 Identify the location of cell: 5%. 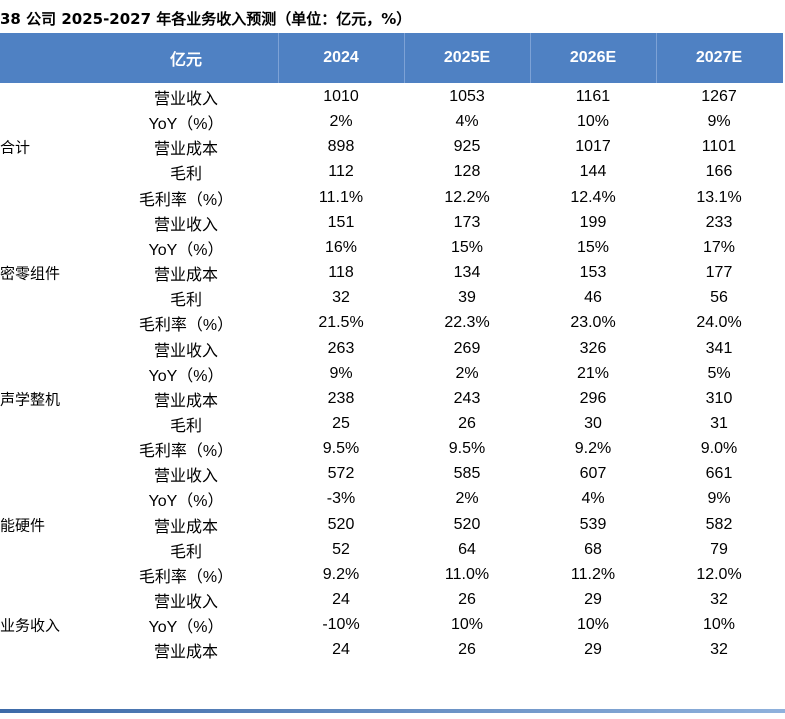
(719, 373).